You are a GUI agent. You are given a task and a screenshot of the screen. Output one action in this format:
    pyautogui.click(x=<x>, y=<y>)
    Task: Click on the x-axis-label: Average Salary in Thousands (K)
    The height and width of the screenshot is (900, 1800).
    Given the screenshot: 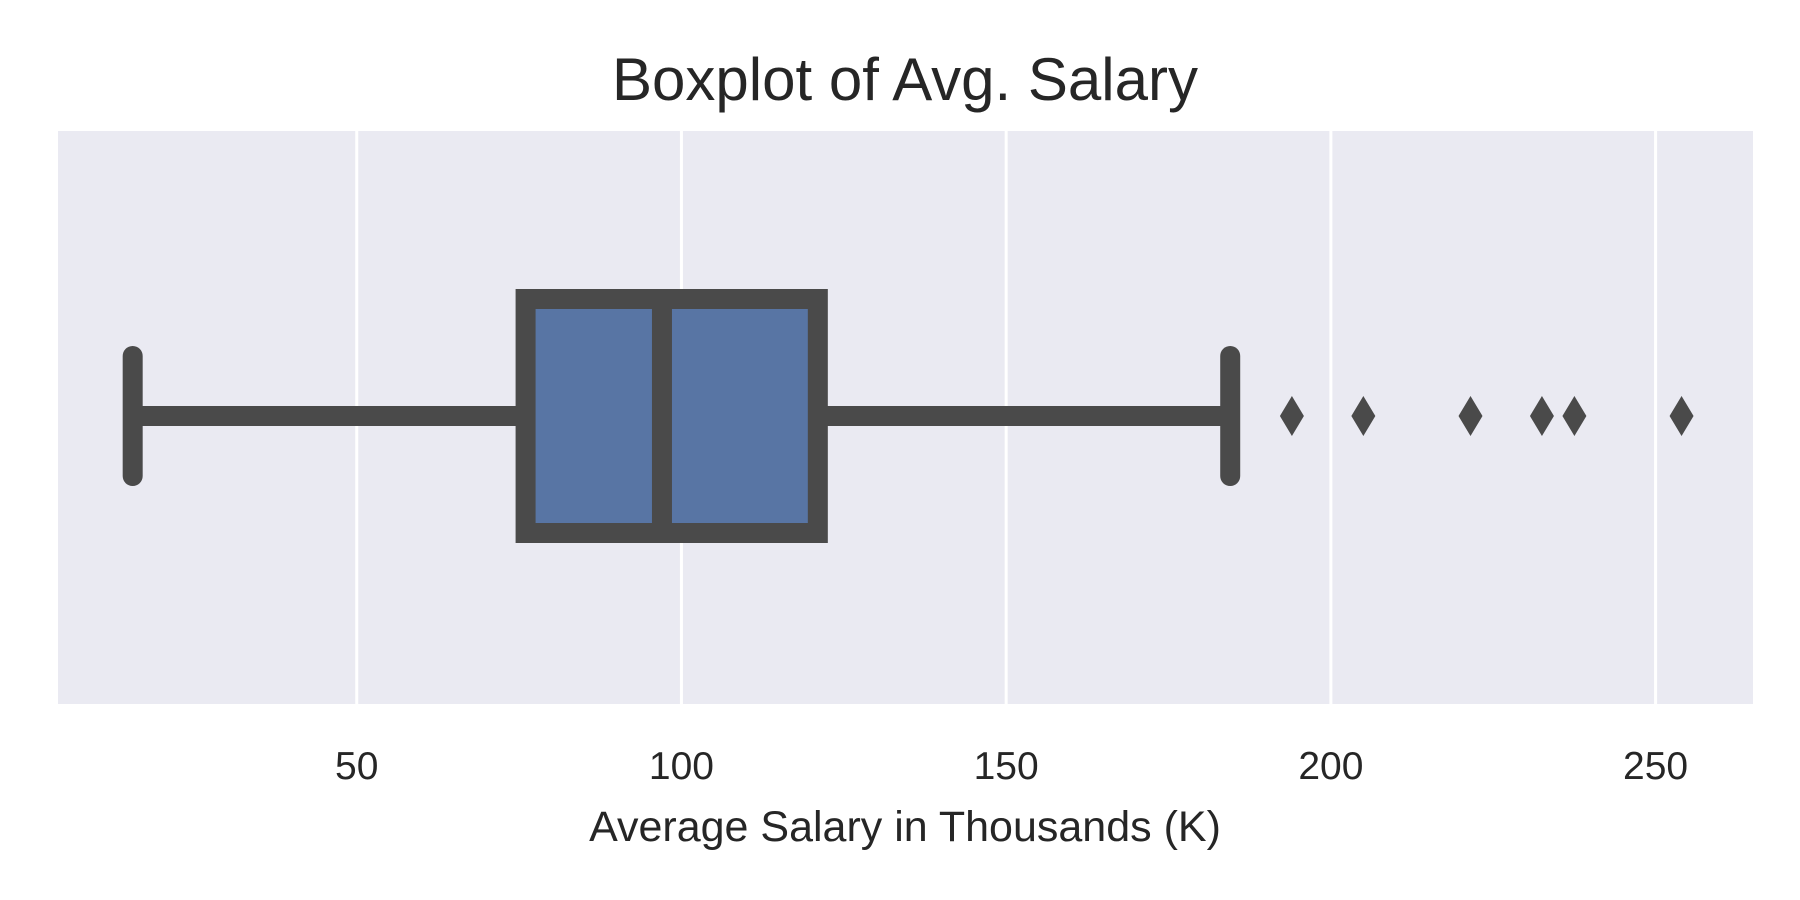 What is the action you would take?
    pyautogui.click(x=905, y=827)
    